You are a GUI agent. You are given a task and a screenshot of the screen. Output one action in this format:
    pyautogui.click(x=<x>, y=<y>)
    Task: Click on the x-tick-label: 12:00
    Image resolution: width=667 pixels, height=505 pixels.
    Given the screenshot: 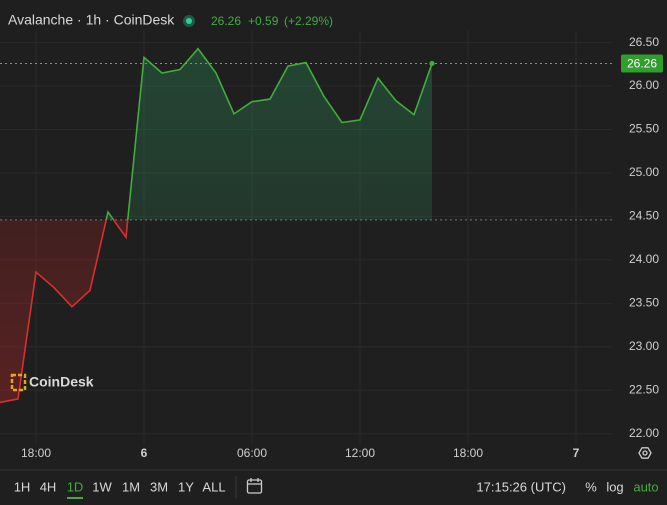 What is the action you would take?
    pyautogui.click(x=360, y=453)
    